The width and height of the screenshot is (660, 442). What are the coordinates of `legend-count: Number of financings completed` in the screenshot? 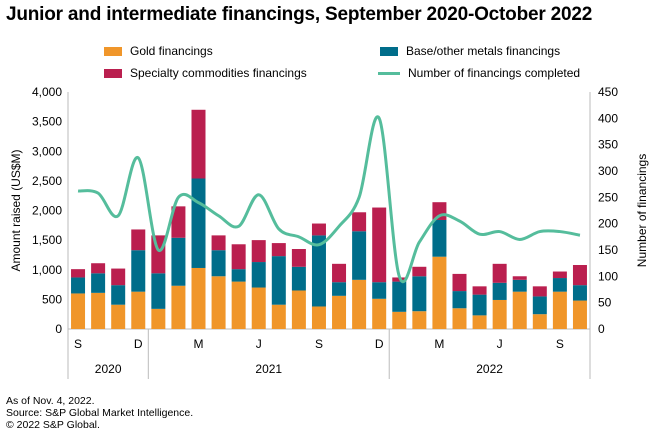 It's located at (479, 73).